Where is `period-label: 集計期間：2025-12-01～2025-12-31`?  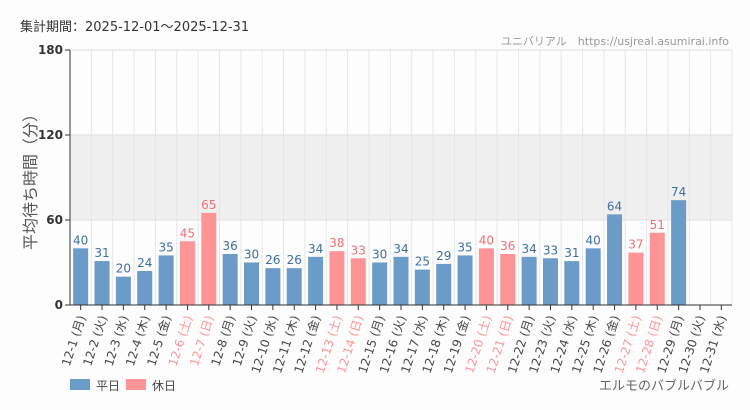 period-label: 集計期間：2025-12-01～2025-12-31 is located at coordinates (134, 27).